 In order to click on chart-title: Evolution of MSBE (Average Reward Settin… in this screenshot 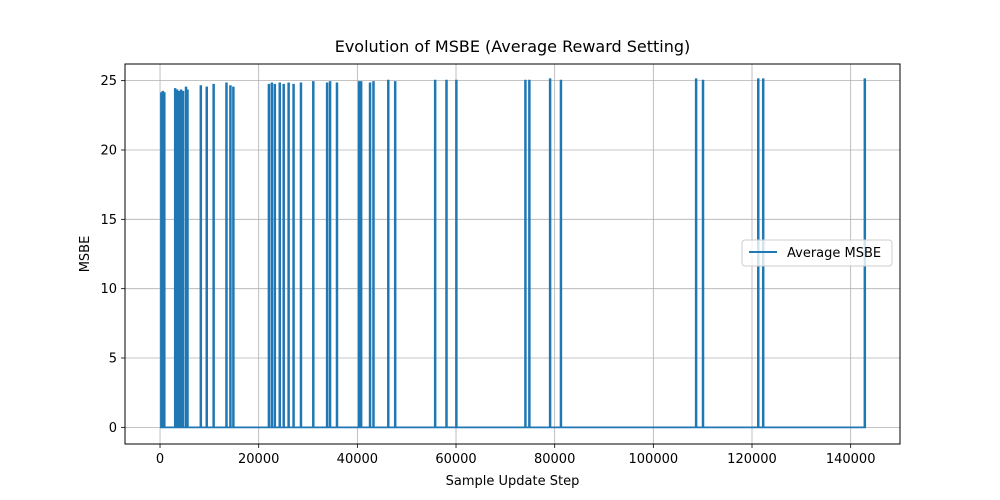, I will do `click(513, 46)`.